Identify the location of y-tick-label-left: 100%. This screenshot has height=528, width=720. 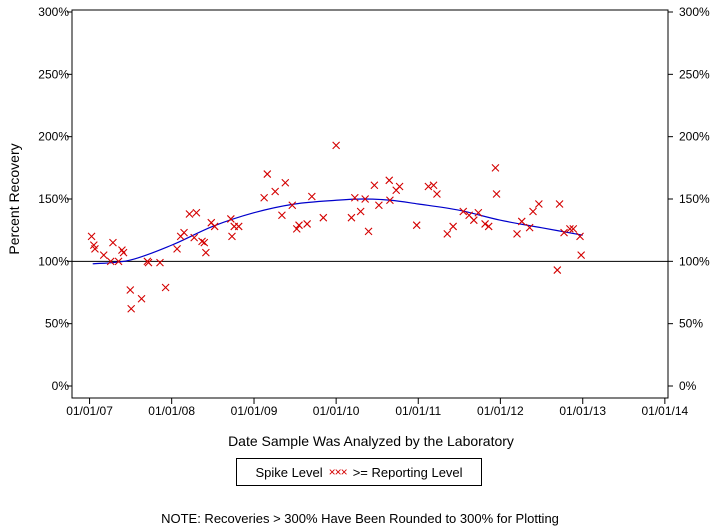
(53, 261).